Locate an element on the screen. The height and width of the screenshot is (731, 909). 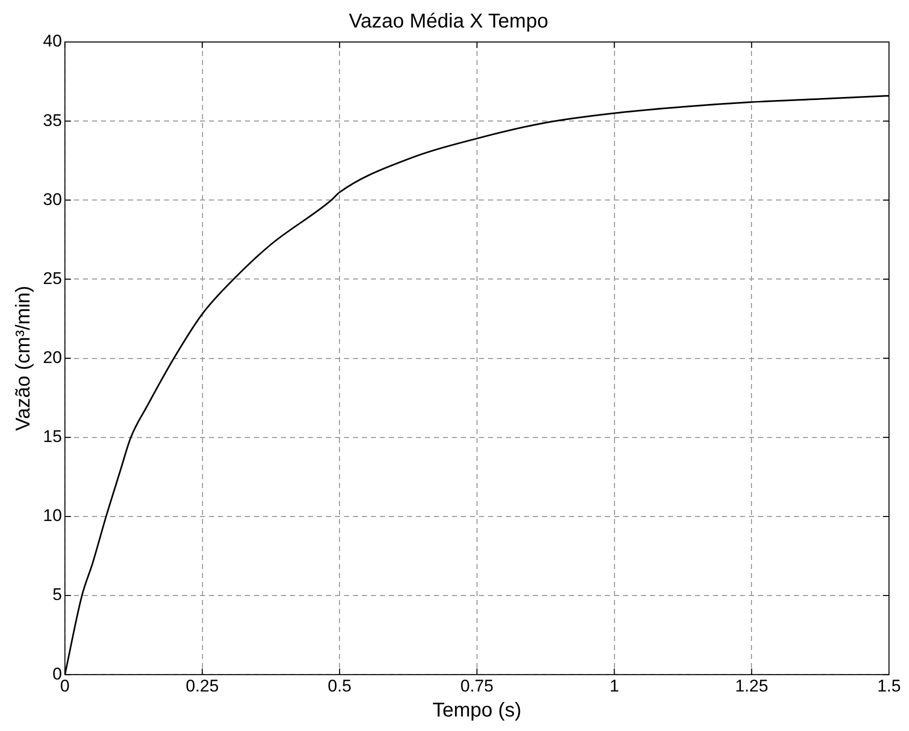
y-tick-label: 30 is located at coordinates (52, 199).